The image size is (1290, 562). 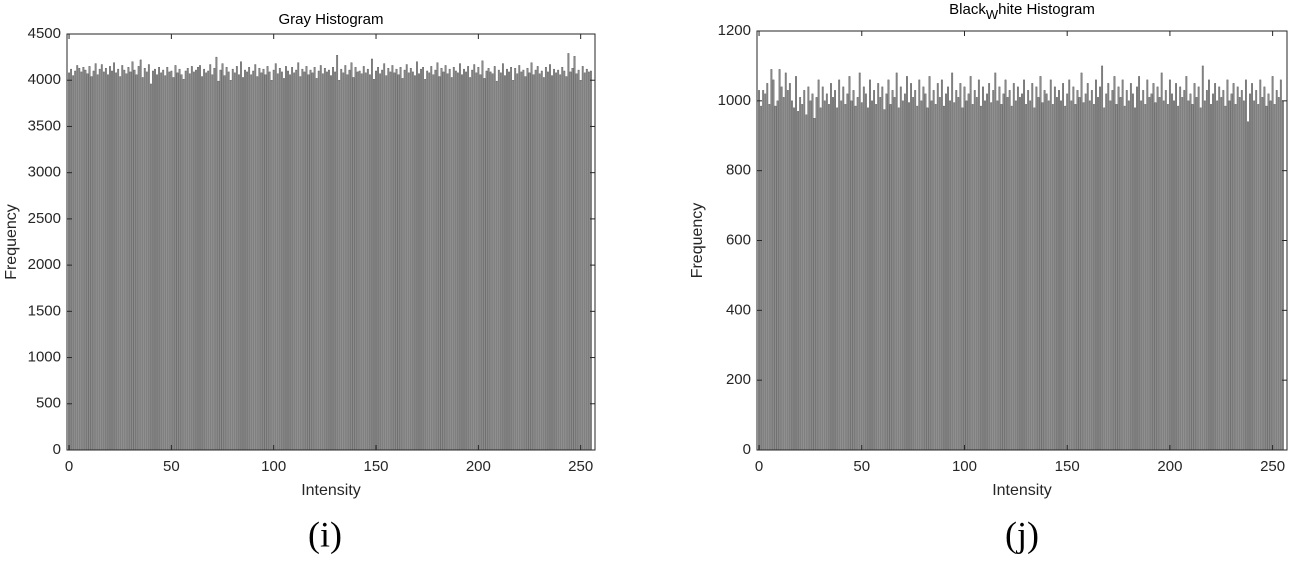 I want to click on x-tick-label: 0, so click(x=759, y=466).